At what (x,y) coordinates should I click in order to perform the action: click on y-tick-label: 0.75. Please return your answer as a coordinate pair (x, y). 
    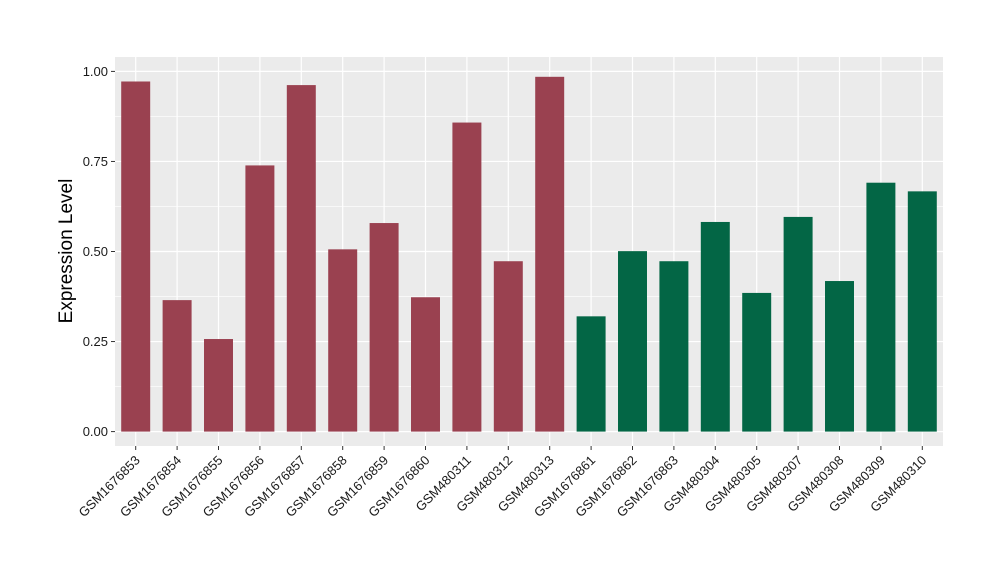
    Looking at the image, I should click on (95, 161).